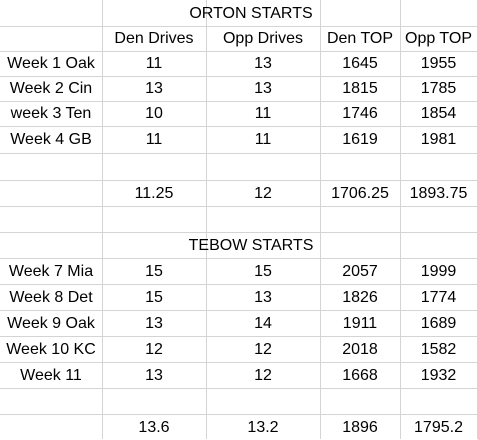 The height and width of the screenshot is (440, 478). Describe the element at coordinates (51, 88) in the screenshot. I see `row-label: Week 2 Cin` at that location.